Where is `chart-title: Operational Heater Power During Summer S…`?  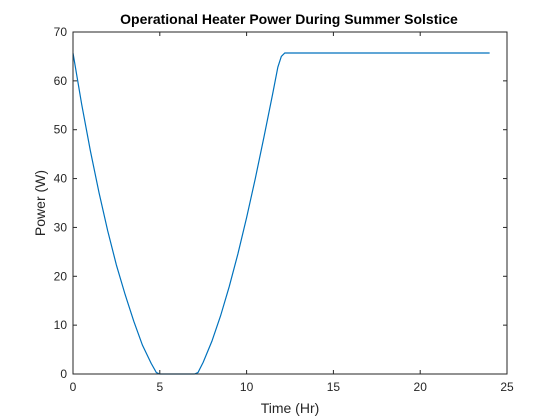 chart-title: Operational Heater Power During Summer S… is located at coordinates (289, 19).